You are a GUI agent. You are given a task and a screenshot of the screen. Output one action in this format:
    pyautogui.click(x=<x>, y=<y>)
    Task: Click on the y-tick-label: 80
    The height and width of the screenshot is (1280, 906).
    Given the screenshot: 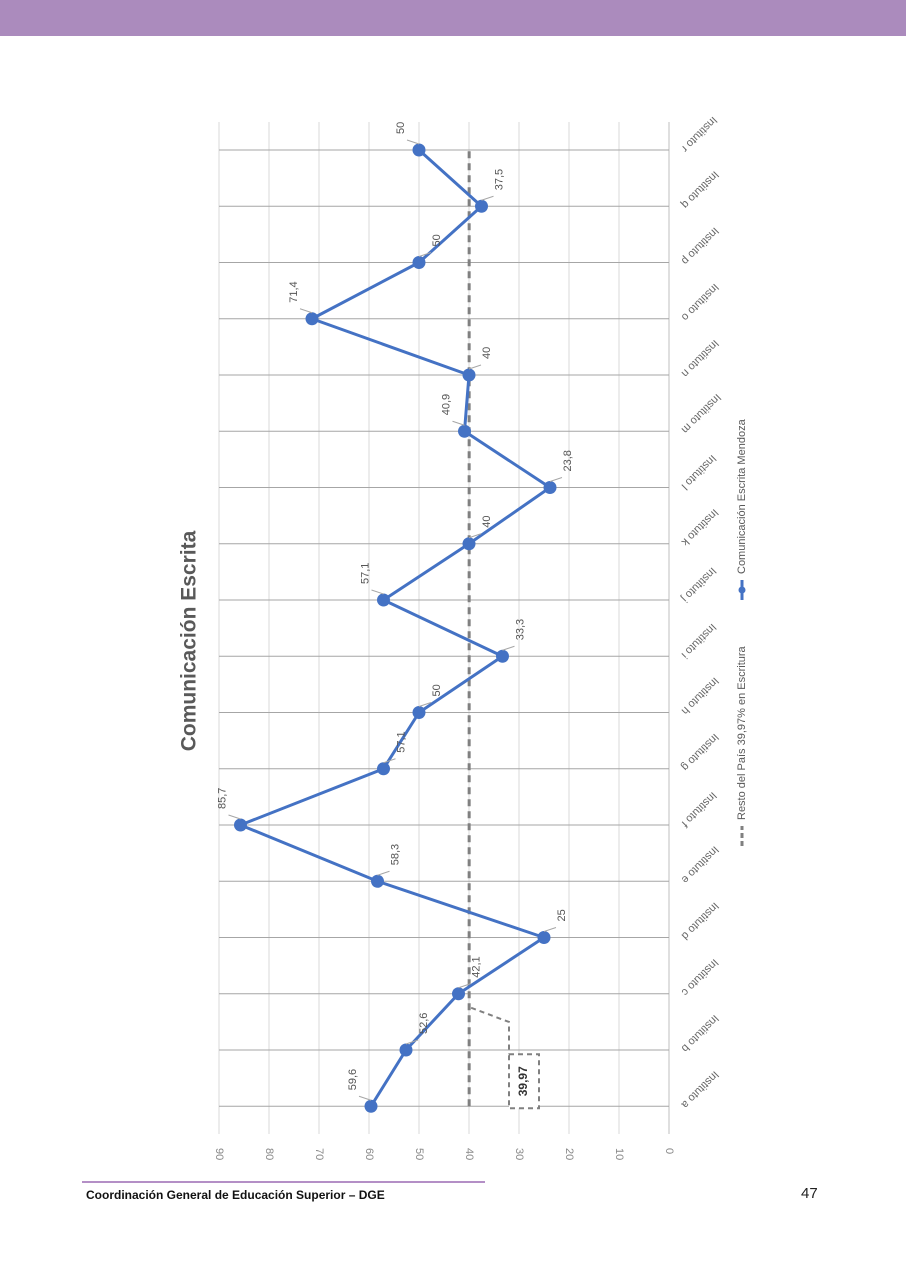 What is the action you would take?
    pyautogui.click(x=269, y=1154)
    